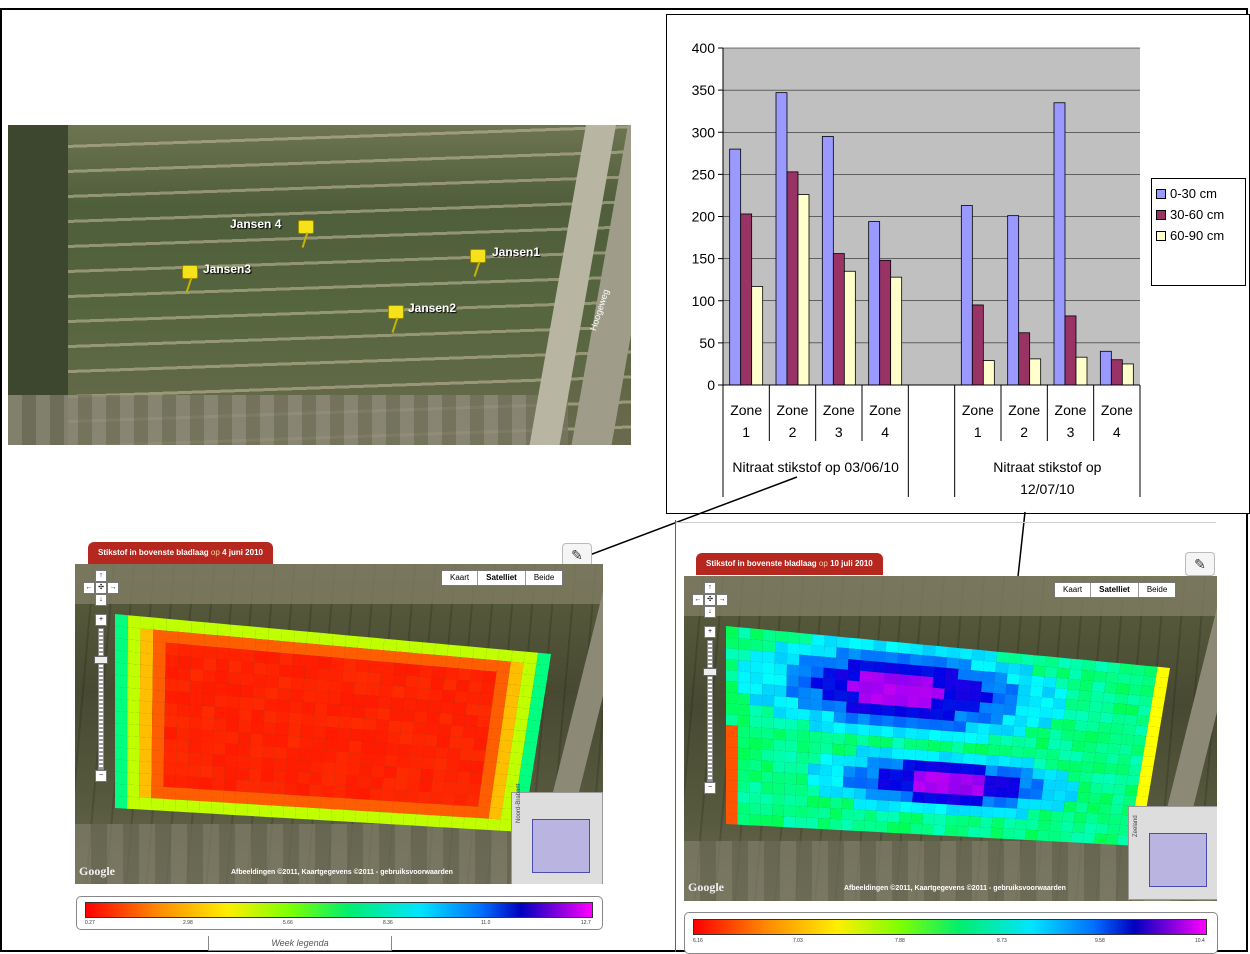  I want to click on overview-map: Zeeland, so click(1172, 853).